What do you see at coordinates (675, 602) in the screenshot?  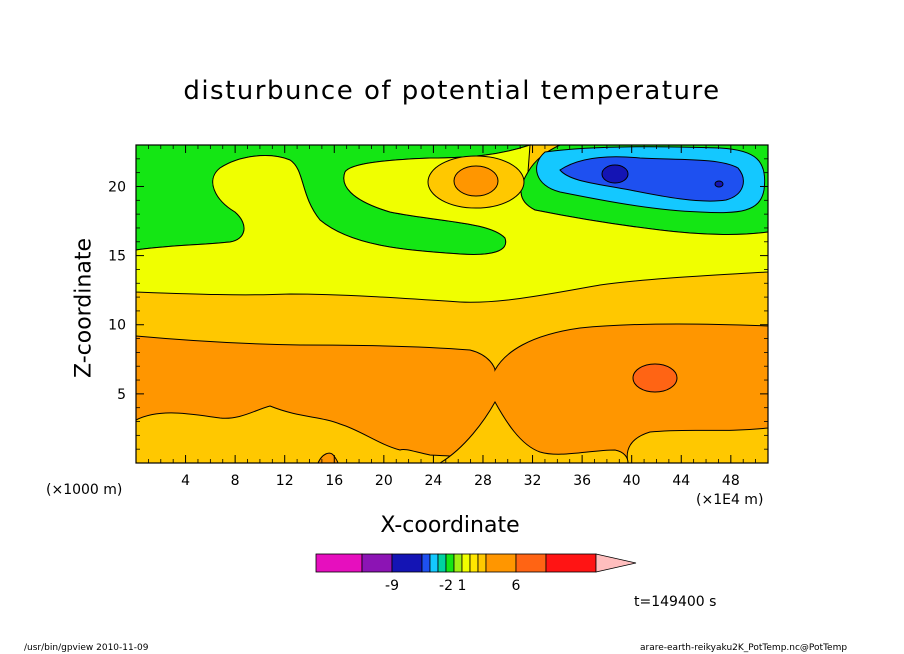 I see `time-annotation: t=149400 s` at bounding box center [675, 602].